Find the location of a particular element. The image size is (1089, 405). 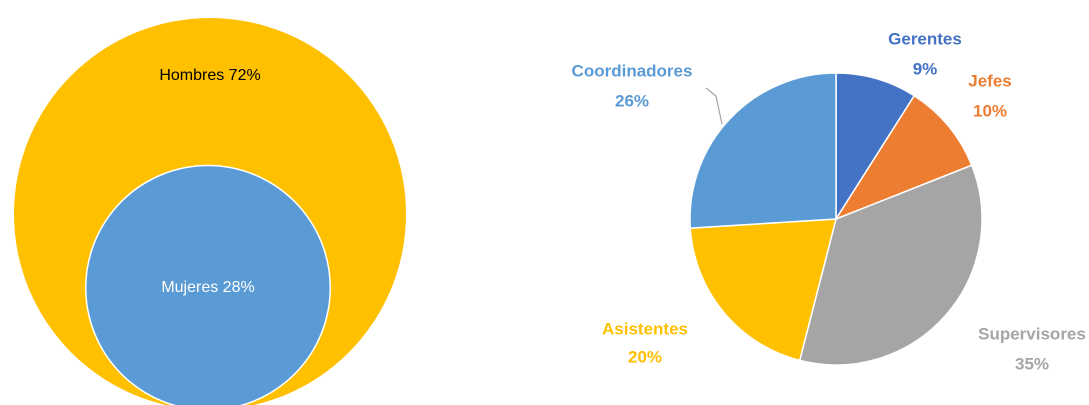

slice-label: Supervisores is located at coordinates (1032, 333).